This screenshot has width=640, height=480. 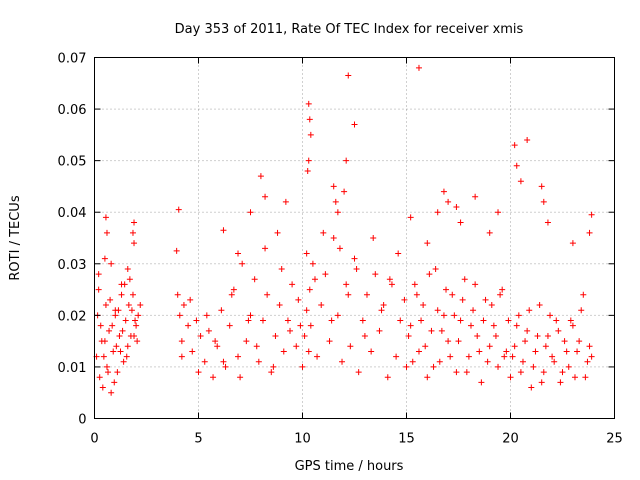 What do you see at coordinates (72, 265) in the screenshot?
I see `y-tick-label: 0.03` at bounding box center [72, 265].